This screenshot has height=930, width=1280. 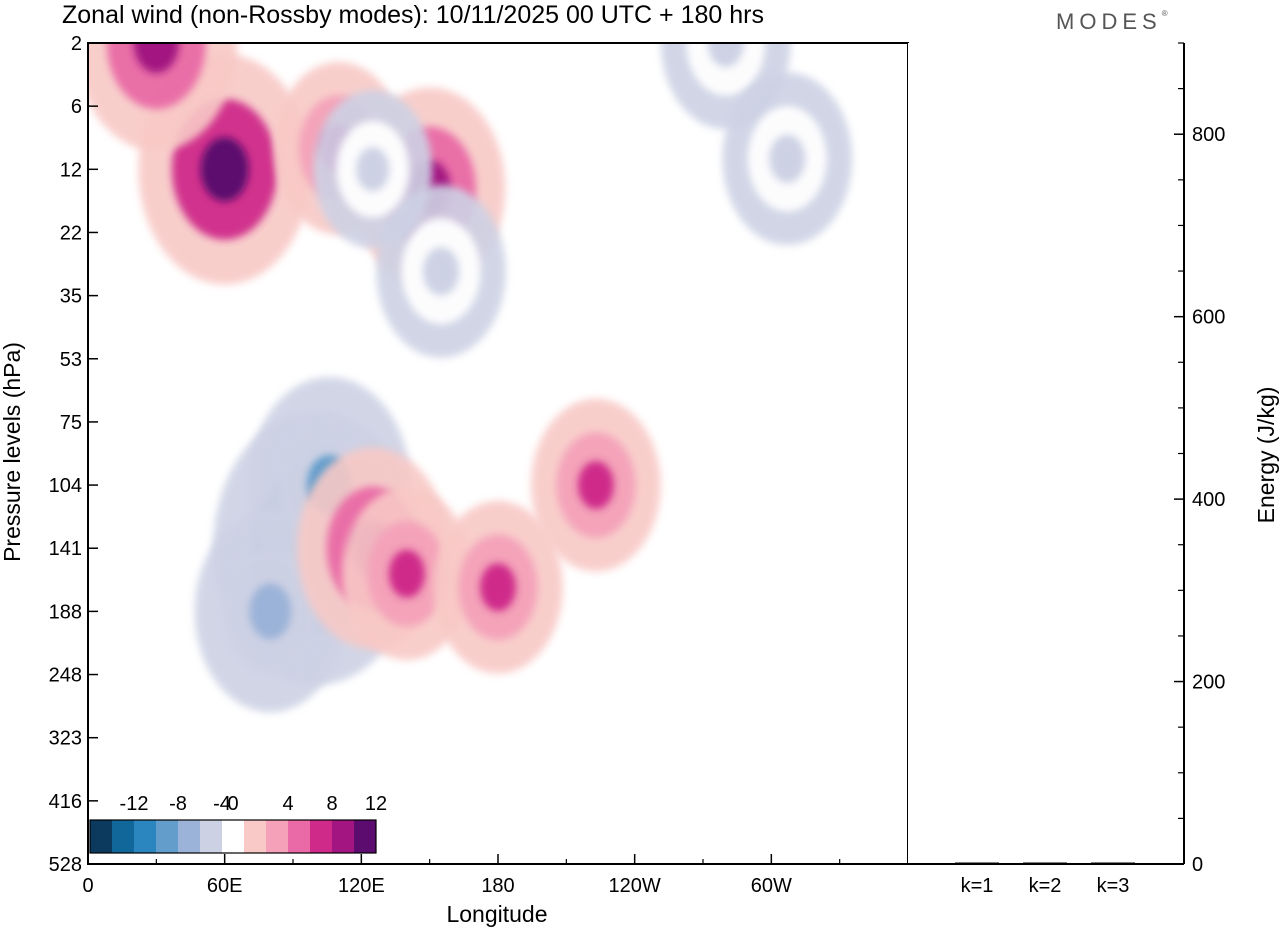 What do you see at coordinates (361, 886) in the screenshot?
I see `x-tick-label: 120E` at bounding box center [361, 886].